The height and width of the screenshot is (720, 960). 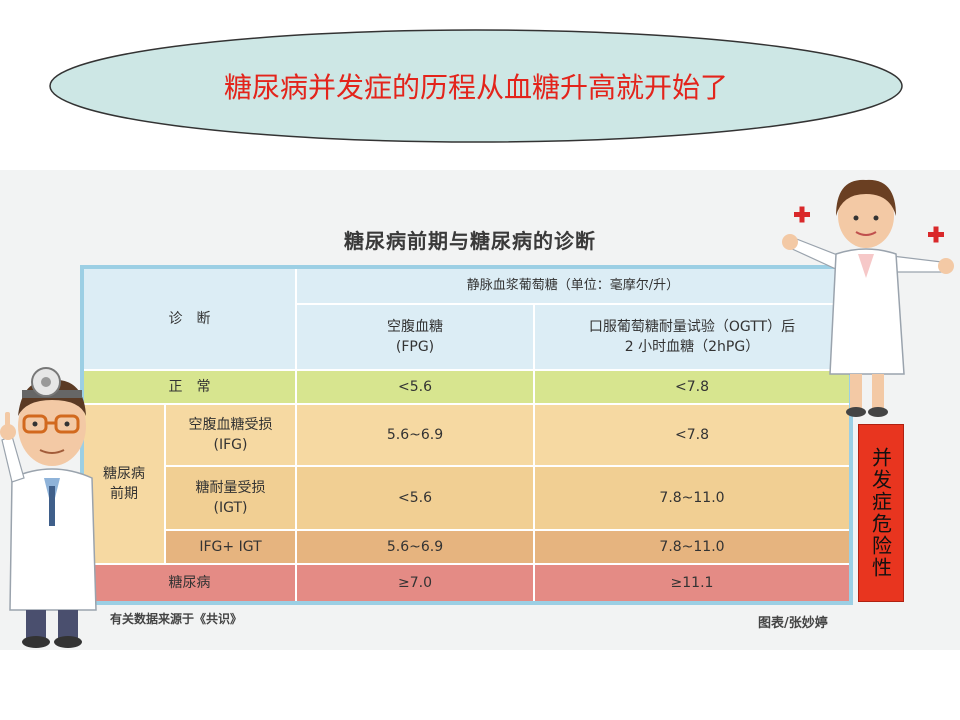 I want to click on complication-risk-box: 并发症危险性, so click(x=881, y=513).